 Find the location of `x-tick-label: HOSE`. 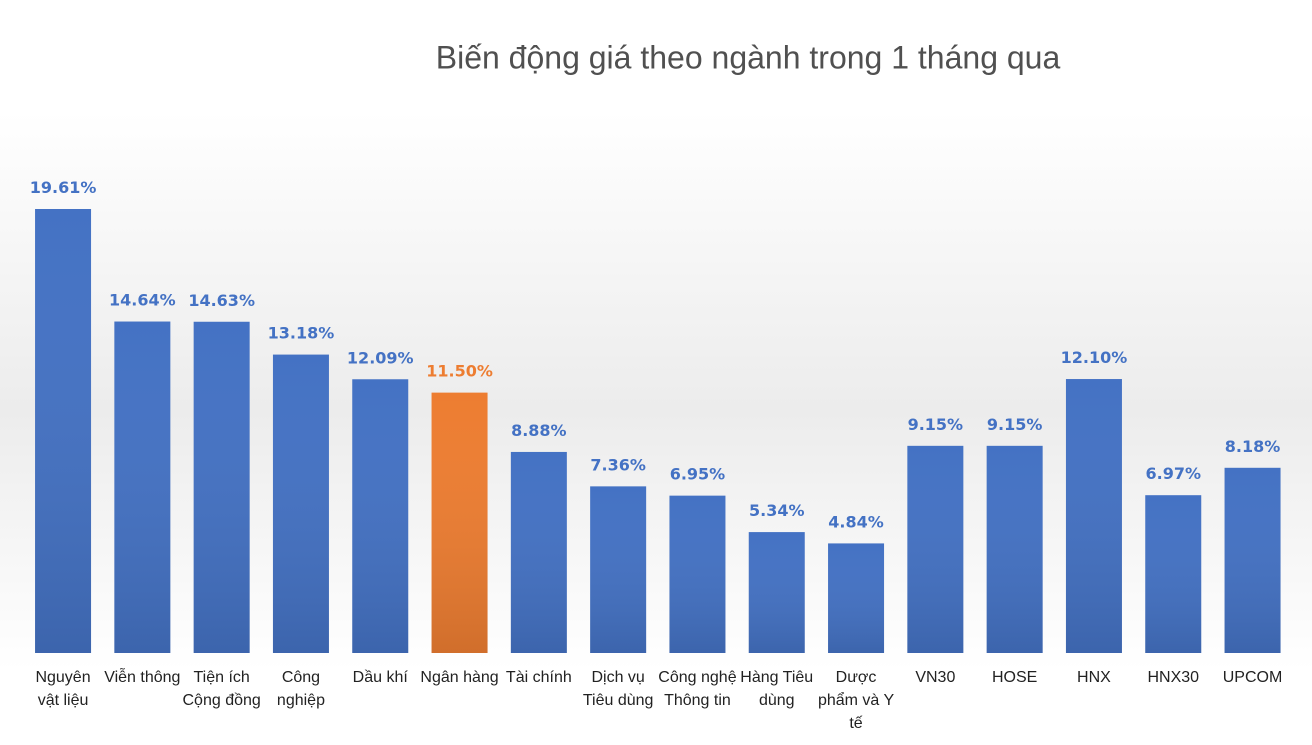

x-tick-label: HOSE is located at coordinates (1014, 677).